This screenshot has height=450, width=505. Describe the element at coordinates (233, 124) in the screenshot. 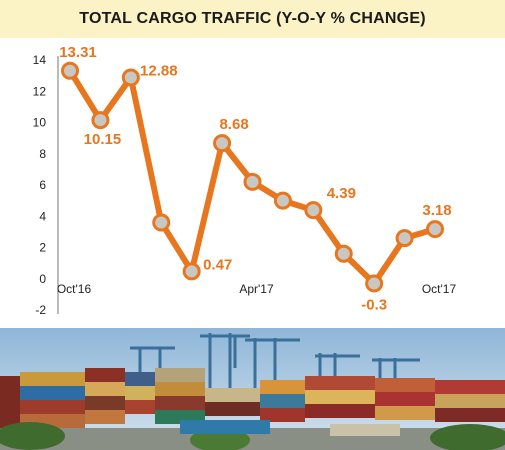

I see `data-label: 8.68` at that location.